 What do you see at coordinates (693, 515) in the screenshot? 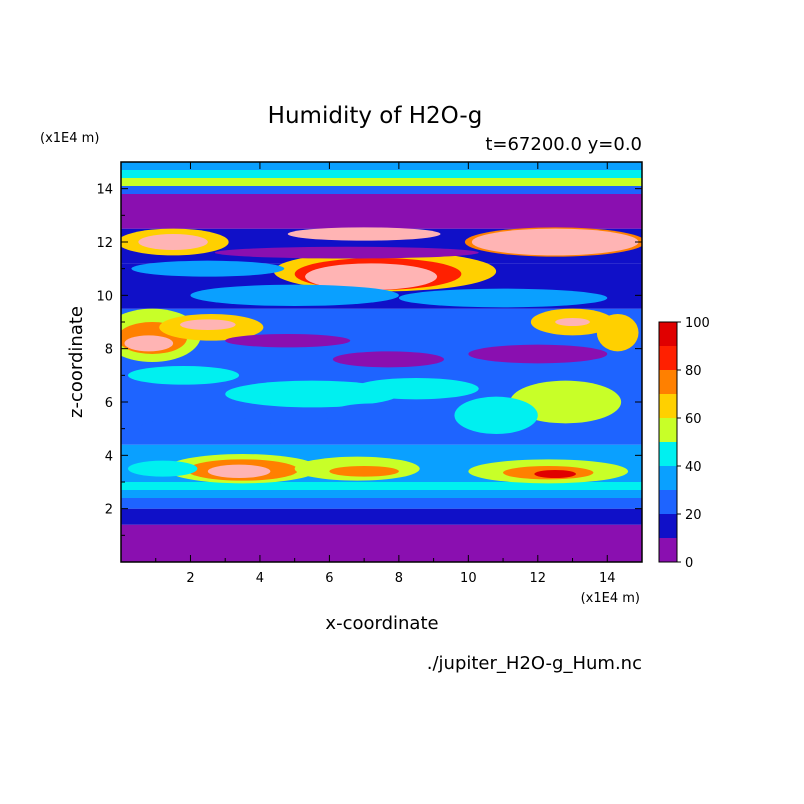
I see `colorbar-label: 20` at bounding box center [693, 515].